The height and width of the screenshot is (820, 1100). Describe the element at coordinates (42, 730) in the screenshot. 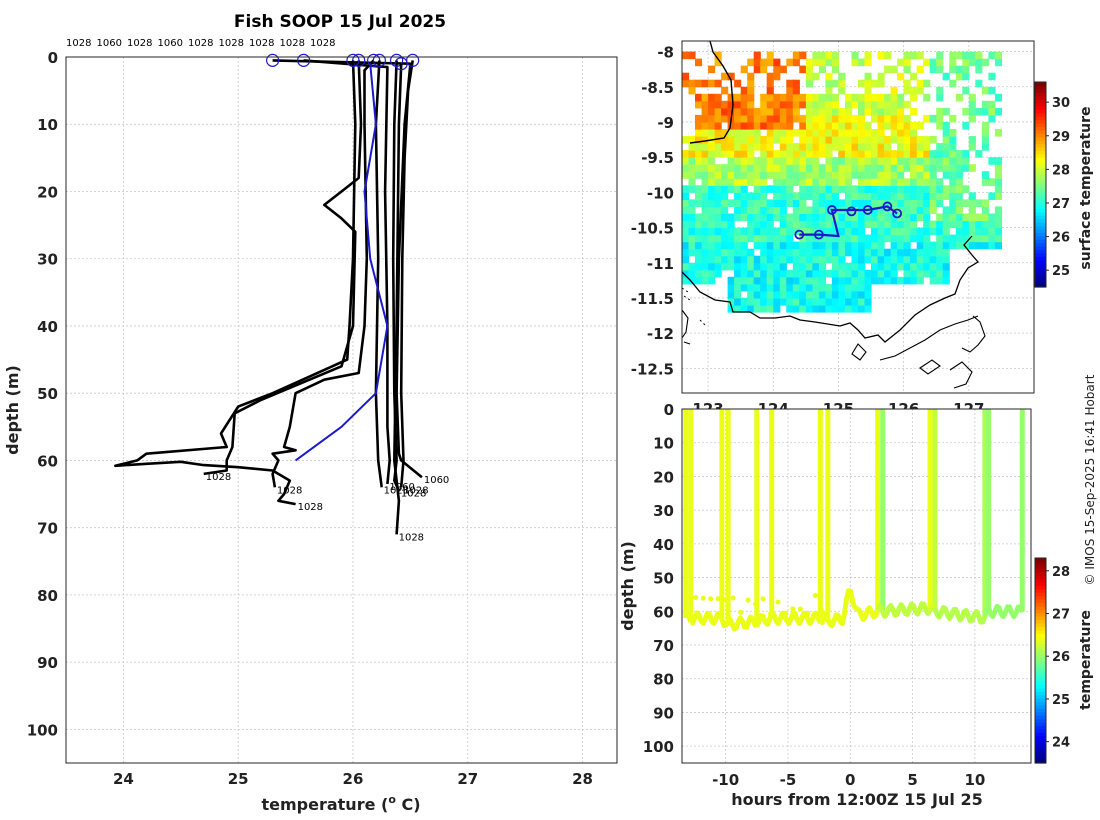

I see `profile-ytick-label: 100` at that location.